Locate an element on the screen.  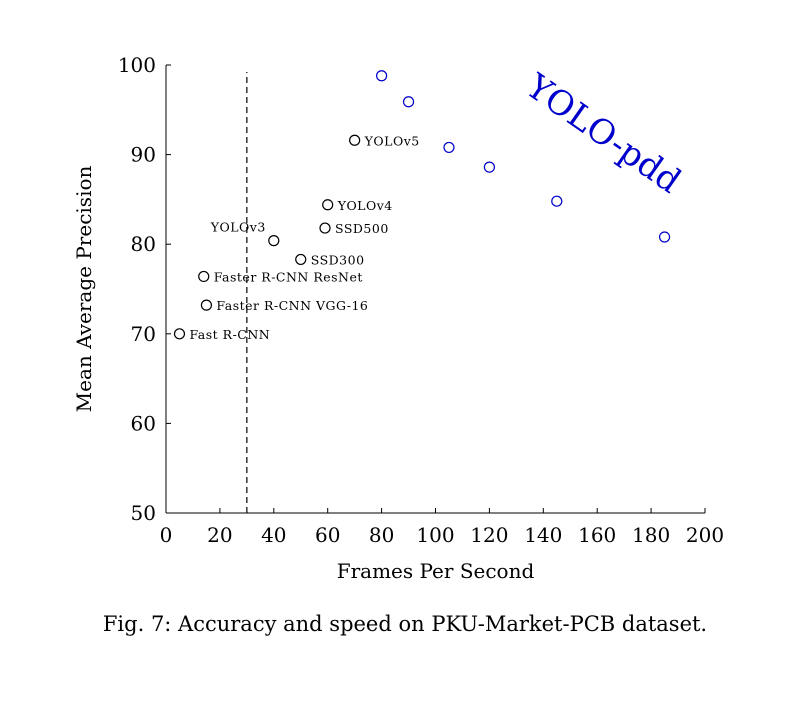
point-label: YOLOv5 is located at coordinates (392, 140).